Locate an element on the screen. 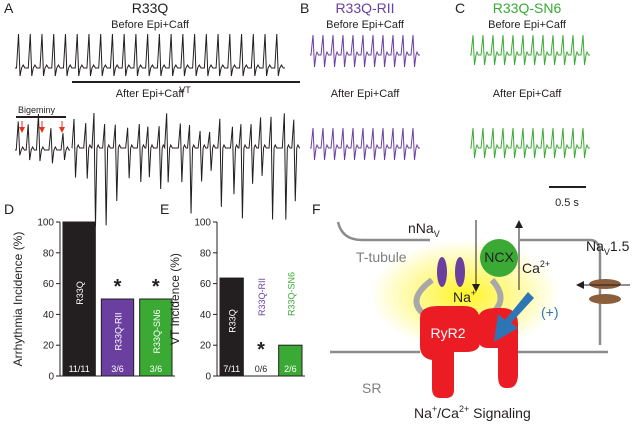  plus-label: (+) is located at coordinates (550, 312).